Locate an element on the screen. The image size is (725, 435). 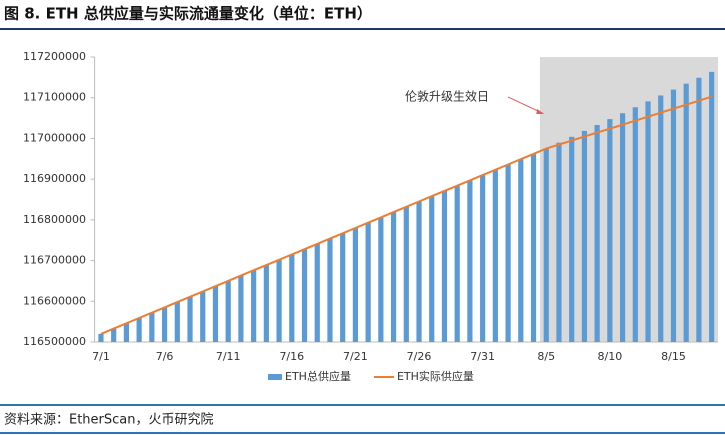
x-tick-label: 7/6 is located at coordinates (165, 356).